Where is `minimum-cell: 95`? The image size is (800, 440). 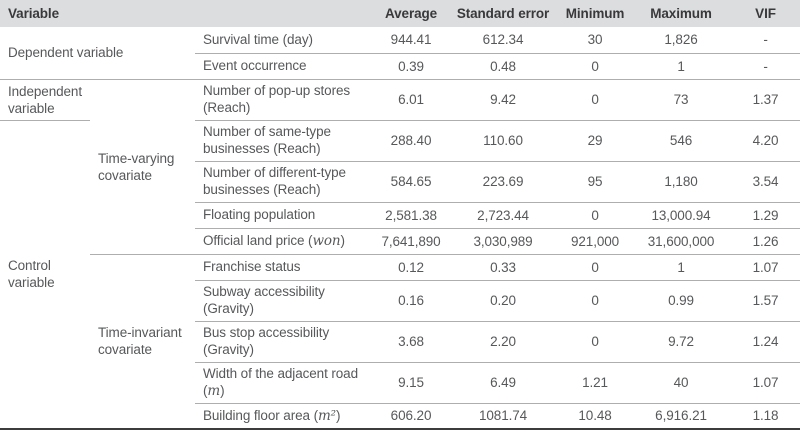 minimum-cell: 95 is located at coordinates (595, 182).